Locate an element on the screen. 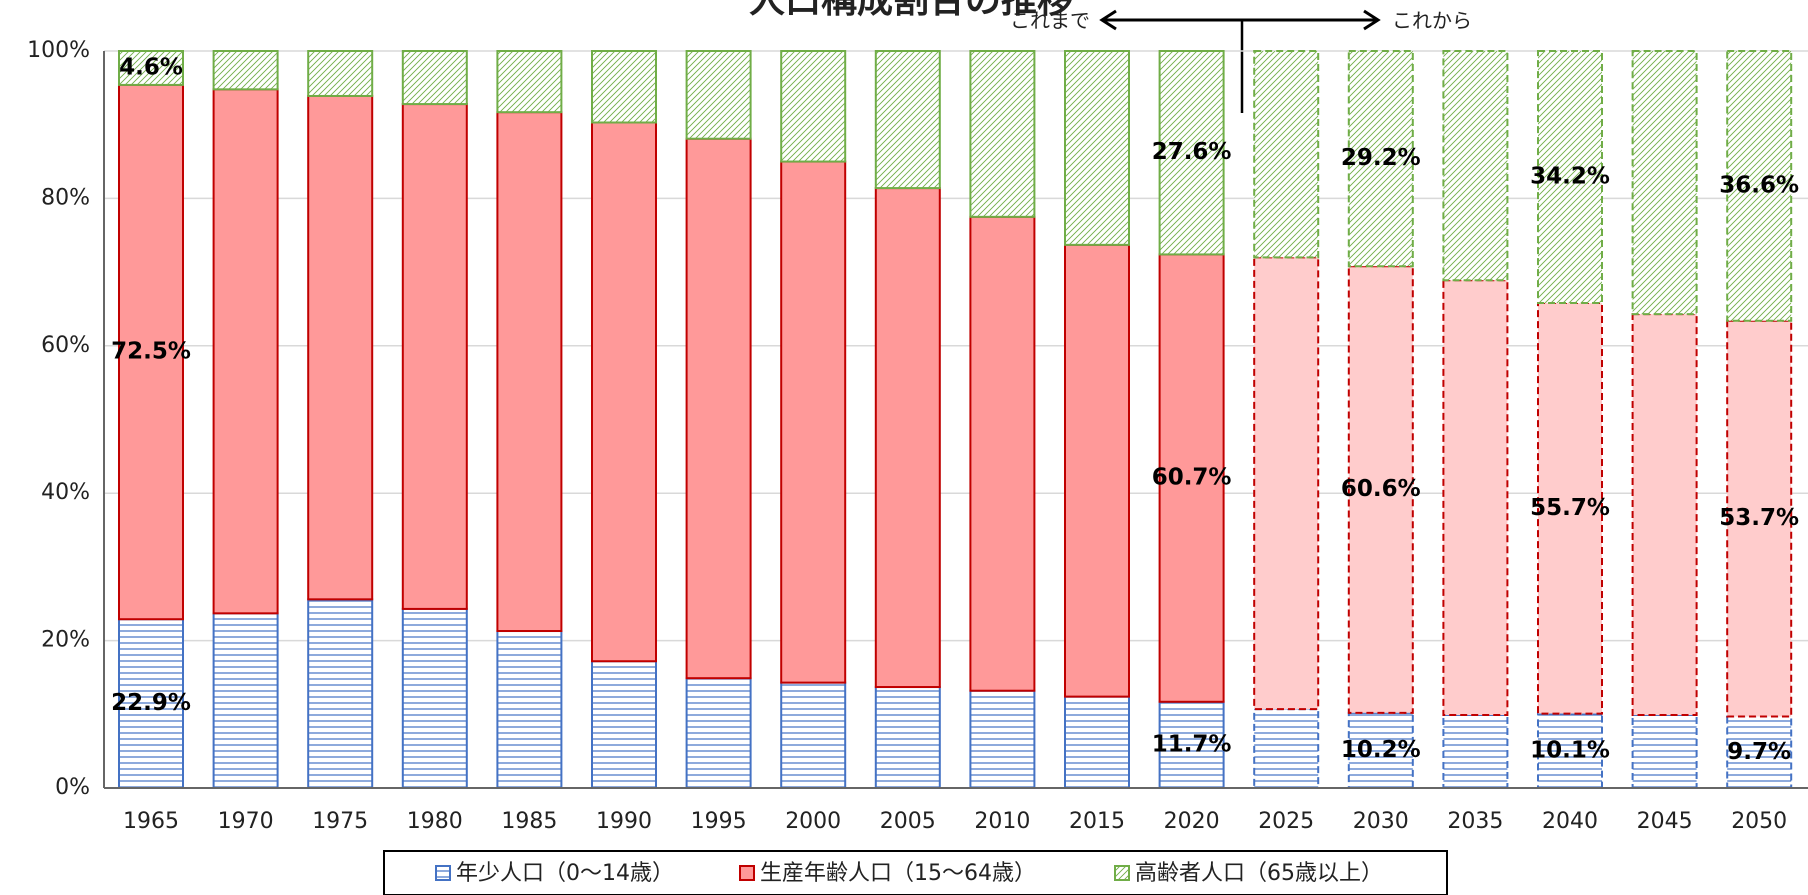 The width and height of the screenshot is (1808, 895). value-label: 60.6% is located at coordinates (1381, 489).